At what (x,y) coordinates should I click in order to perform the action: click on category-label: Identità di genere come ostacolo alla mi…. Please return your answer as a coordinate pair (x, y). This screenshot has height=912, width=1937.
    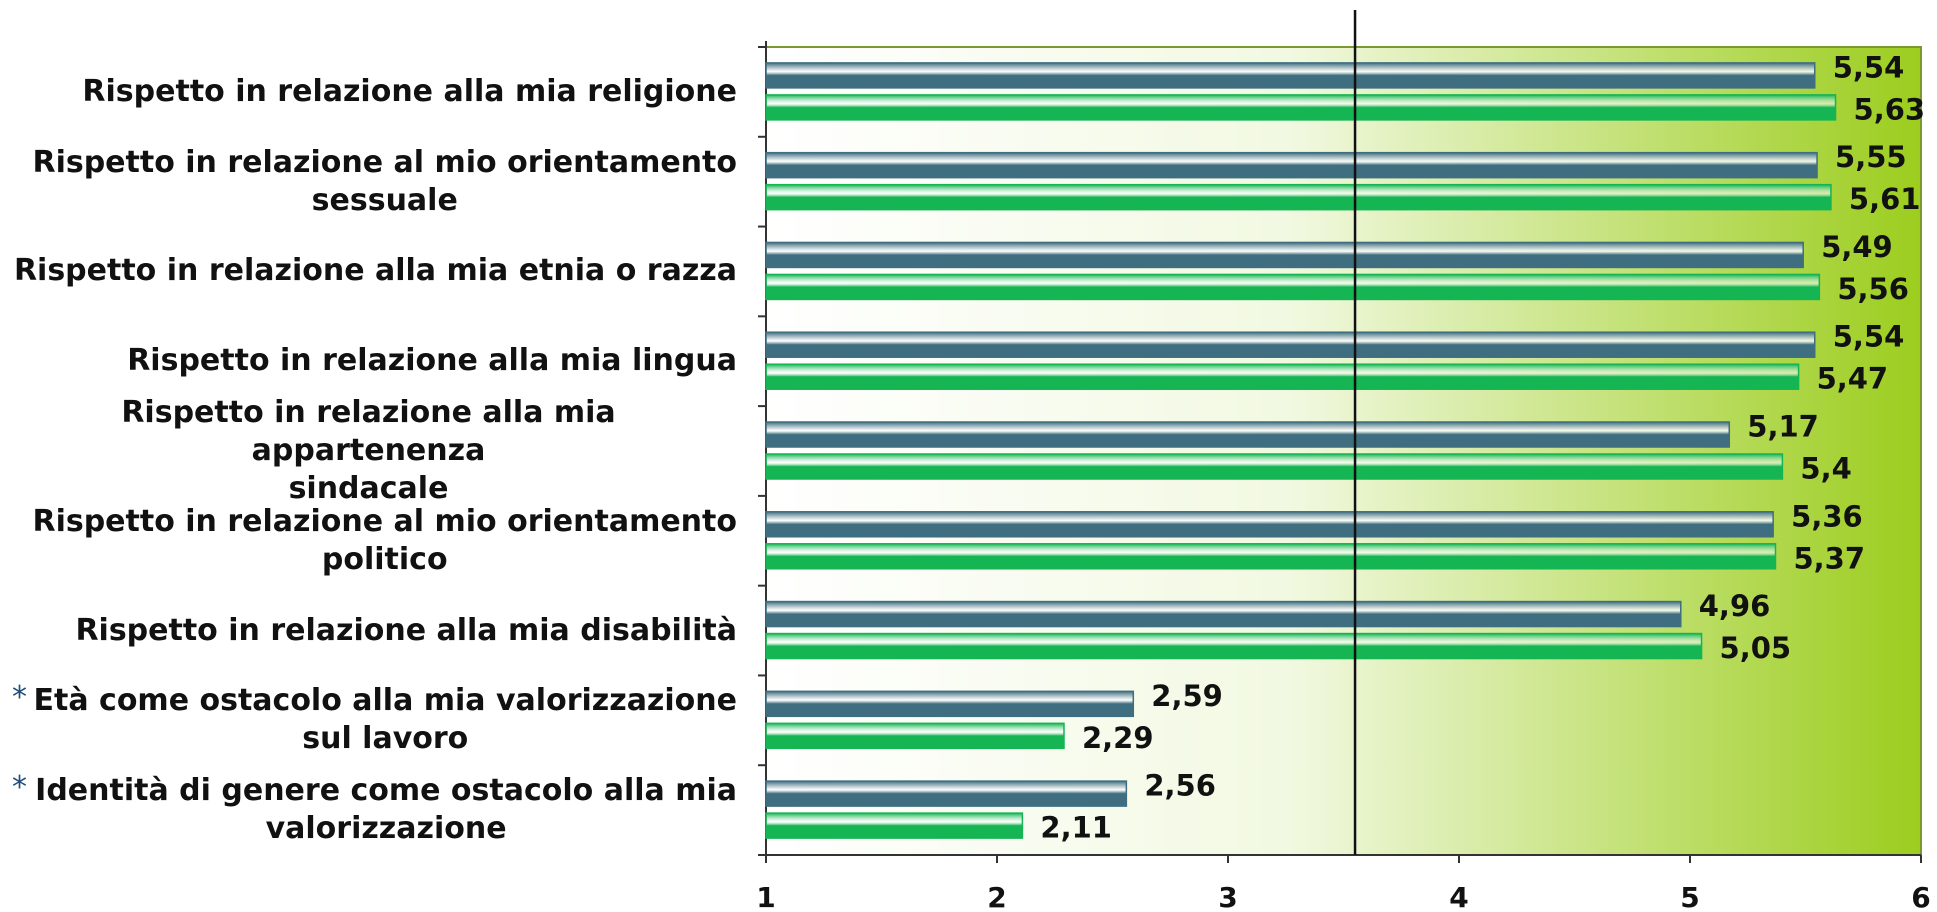
    Looking at the image, I should click on (386, 810).